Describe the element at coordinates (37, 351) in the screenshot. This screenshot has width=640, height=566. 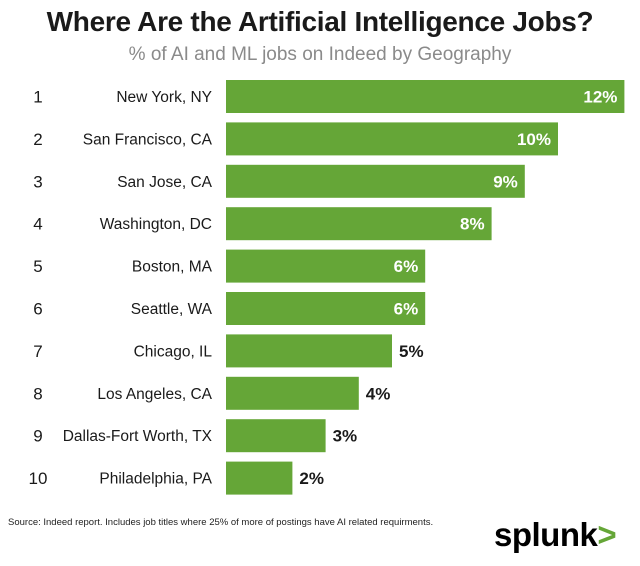
I see `rank-label: 7` at that location.